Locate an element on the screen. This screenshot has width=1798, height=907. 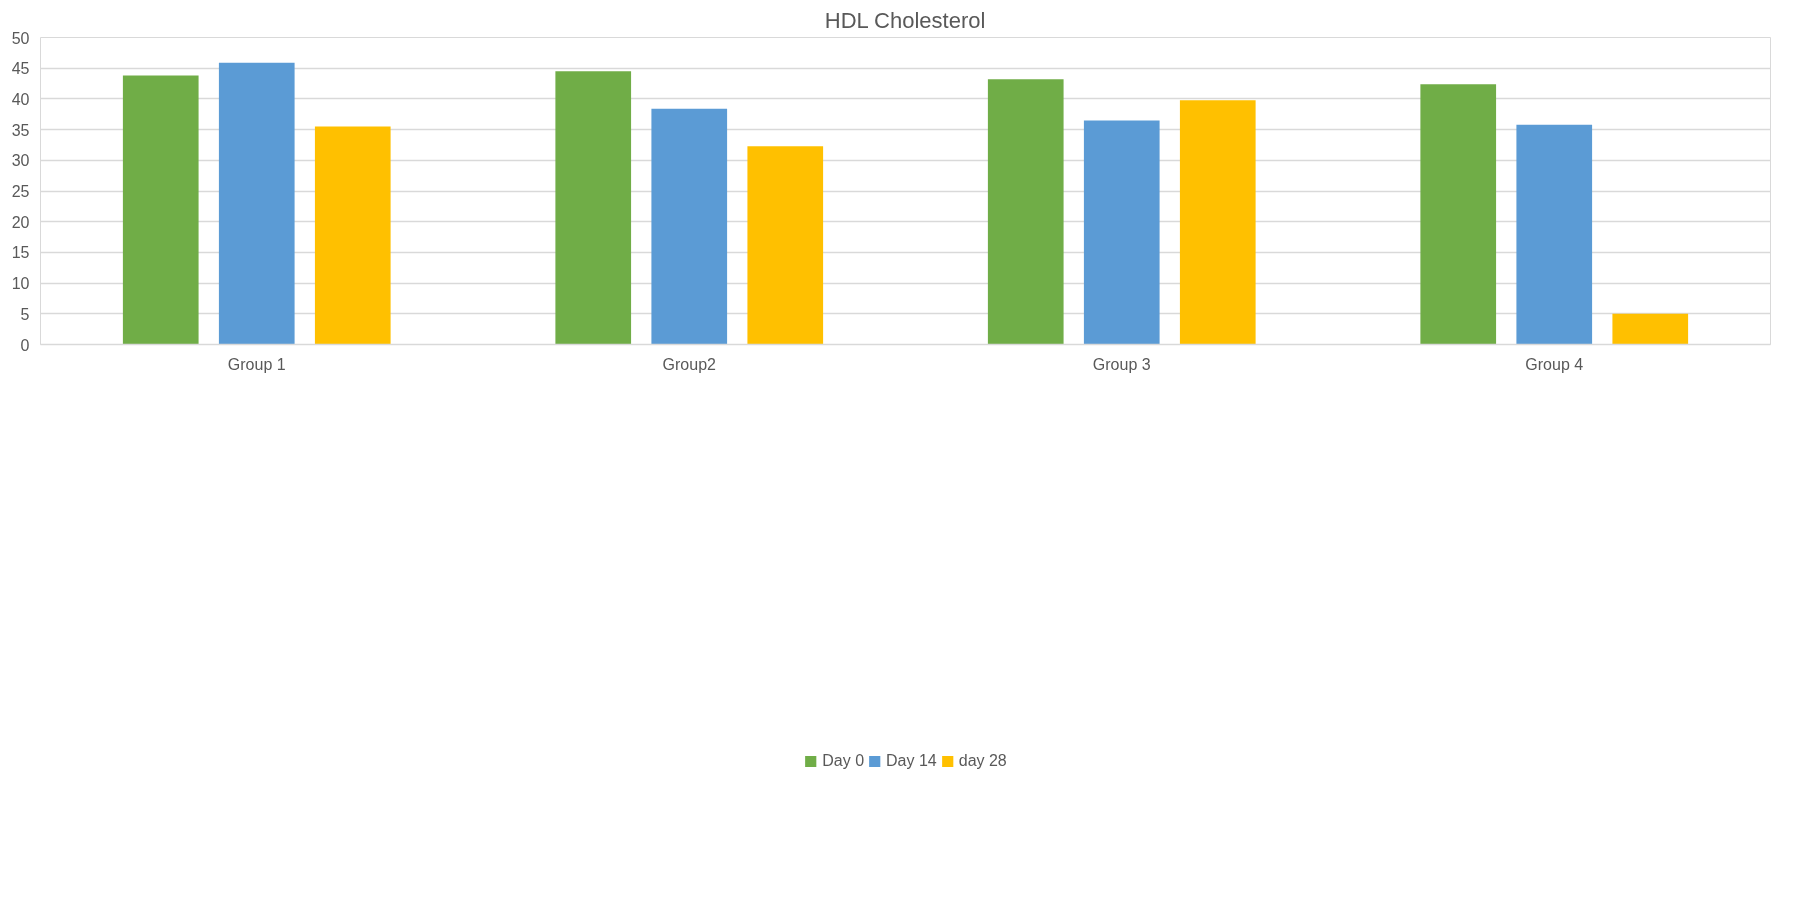
legend-label: Day 14 is located at coordinates (911, 760).